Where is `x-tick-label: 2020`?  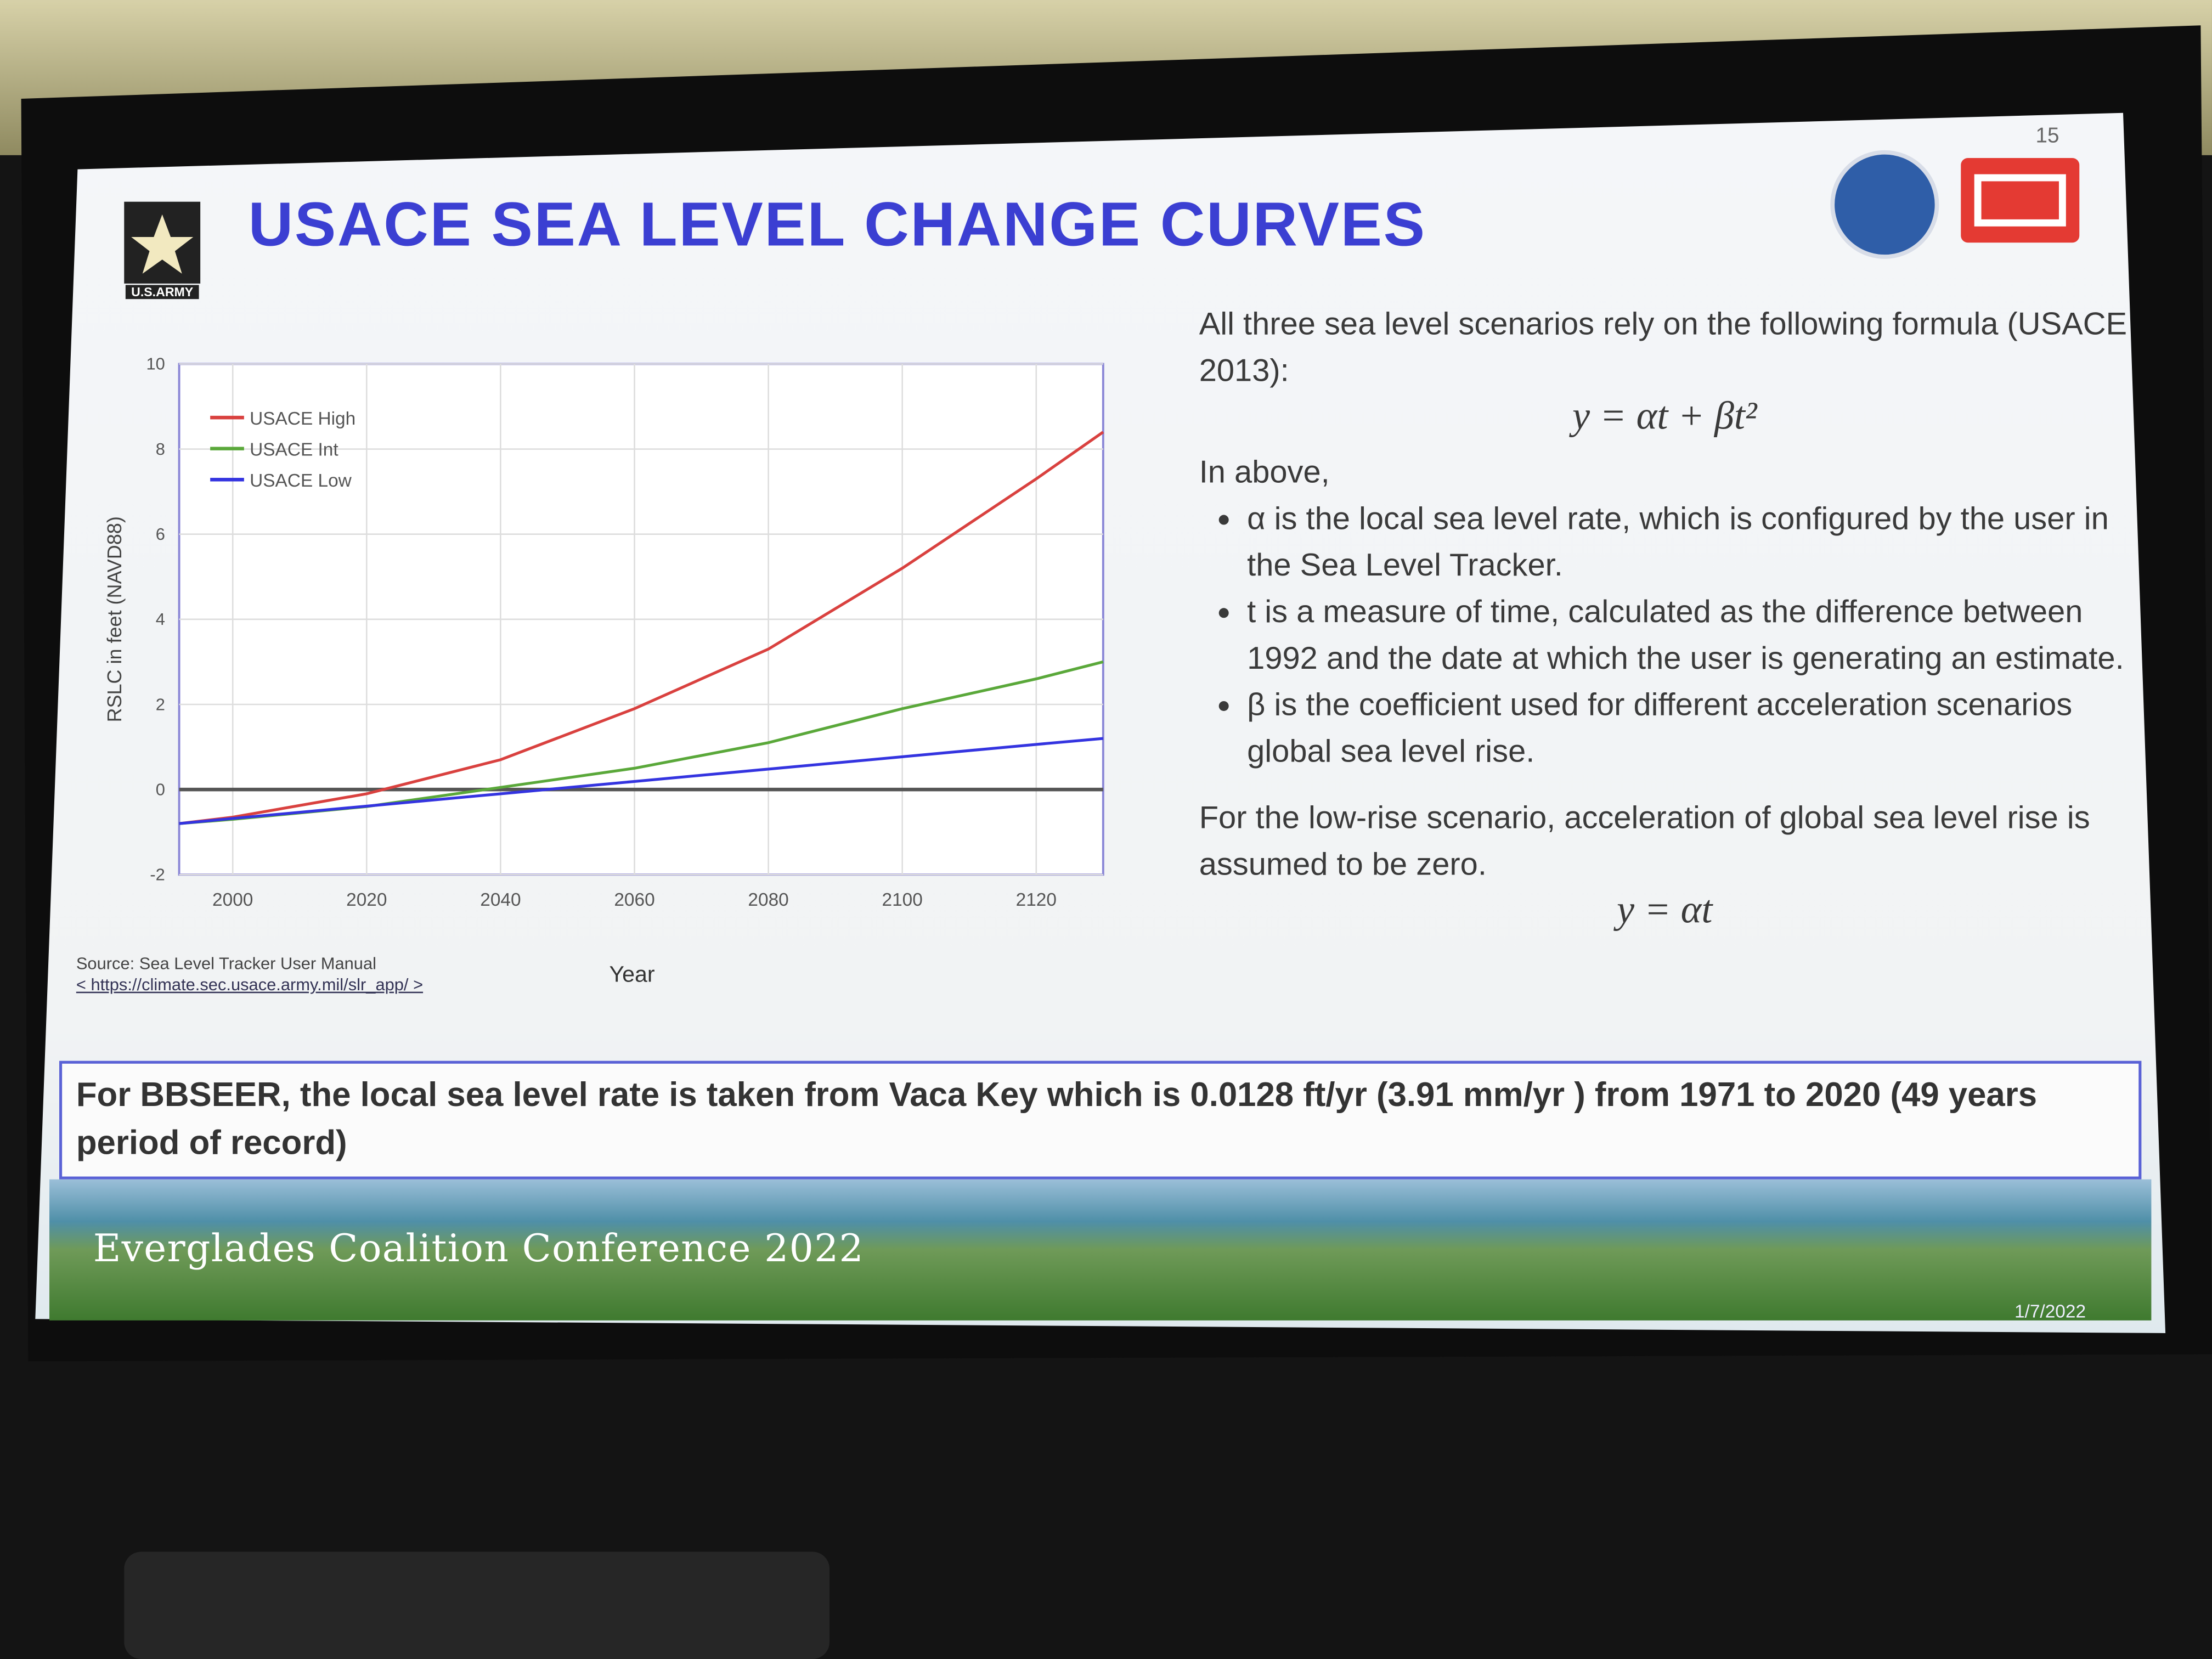
x-tick-label: 2020 is located at coordinates (367, 900).